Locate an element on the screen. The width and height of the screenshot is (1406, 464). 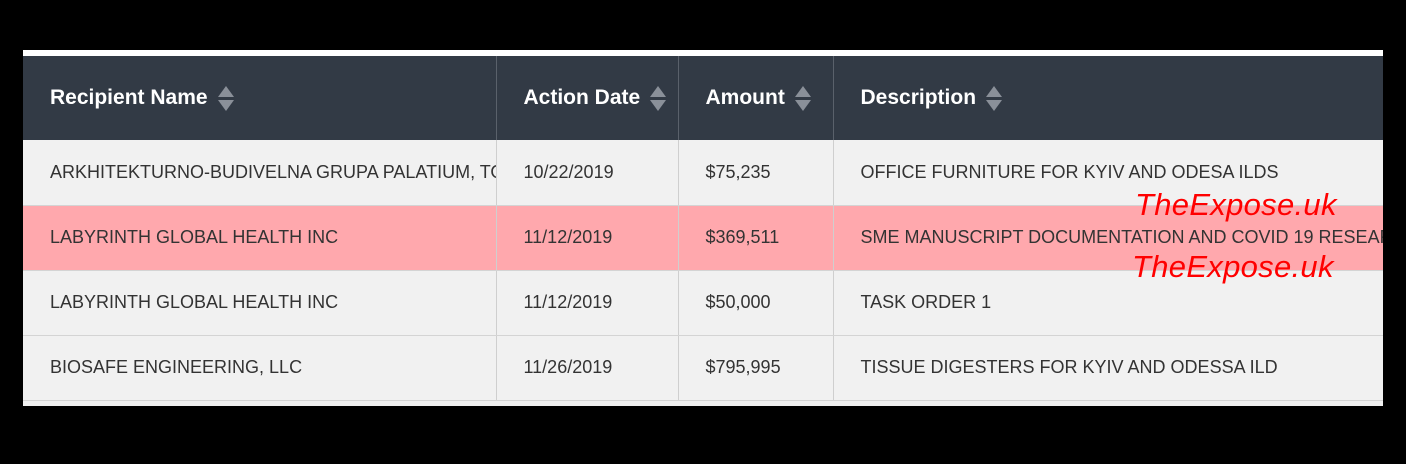
cell-amount: $75,235 is located at coordinates (756, 173).